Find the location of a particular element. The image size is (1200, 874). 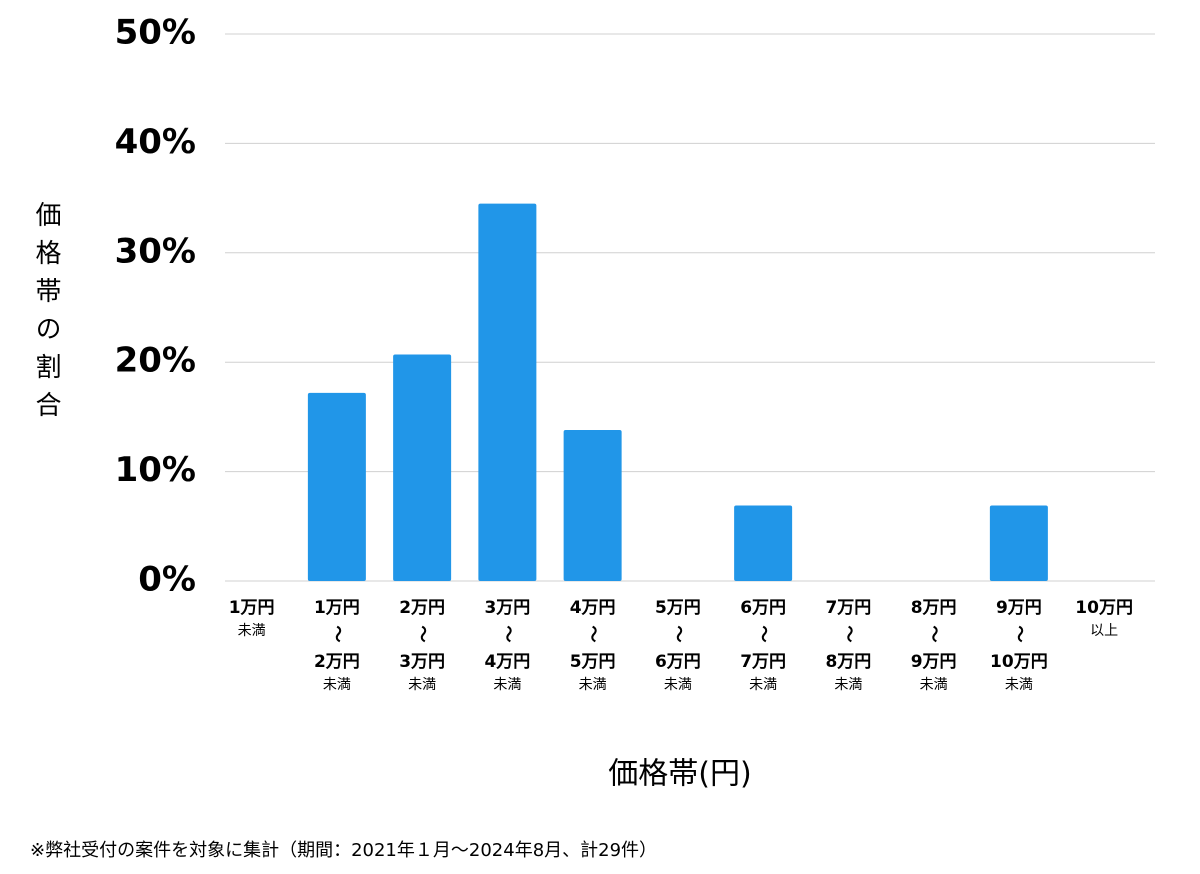

y-axis-title: 価格帯の割合 is located at coordinates (46, 315).